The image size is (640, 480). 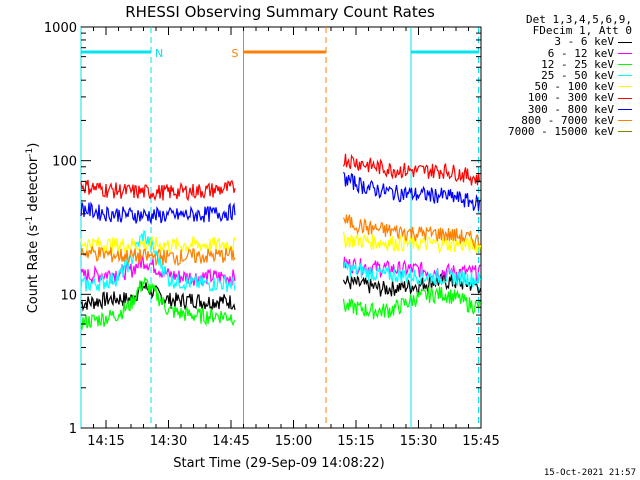 I want to click on legend-header-decimation: FDecim 1, Att 0, so click(x=582, y=31).